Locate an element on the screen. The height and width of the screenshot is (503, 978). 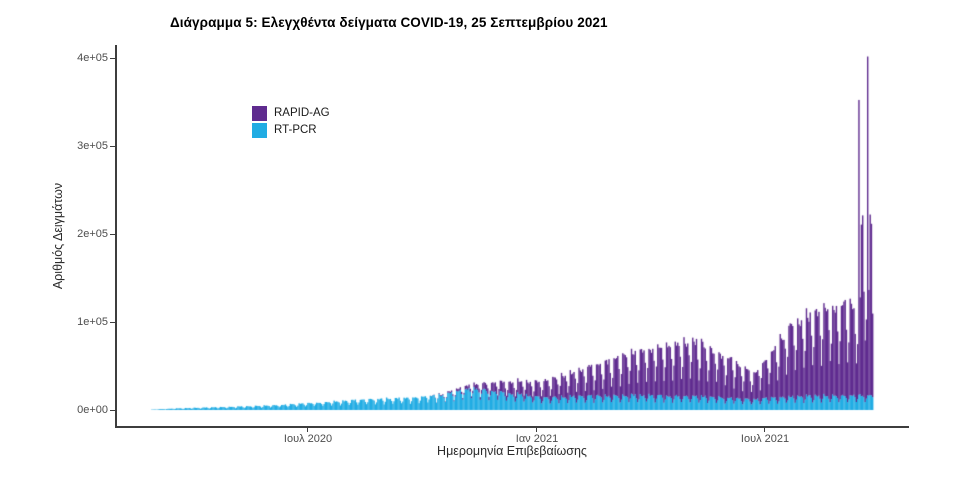
x-tick-label-jul-2020: Ιουλ 2020 is located at coordinates (308, 439).